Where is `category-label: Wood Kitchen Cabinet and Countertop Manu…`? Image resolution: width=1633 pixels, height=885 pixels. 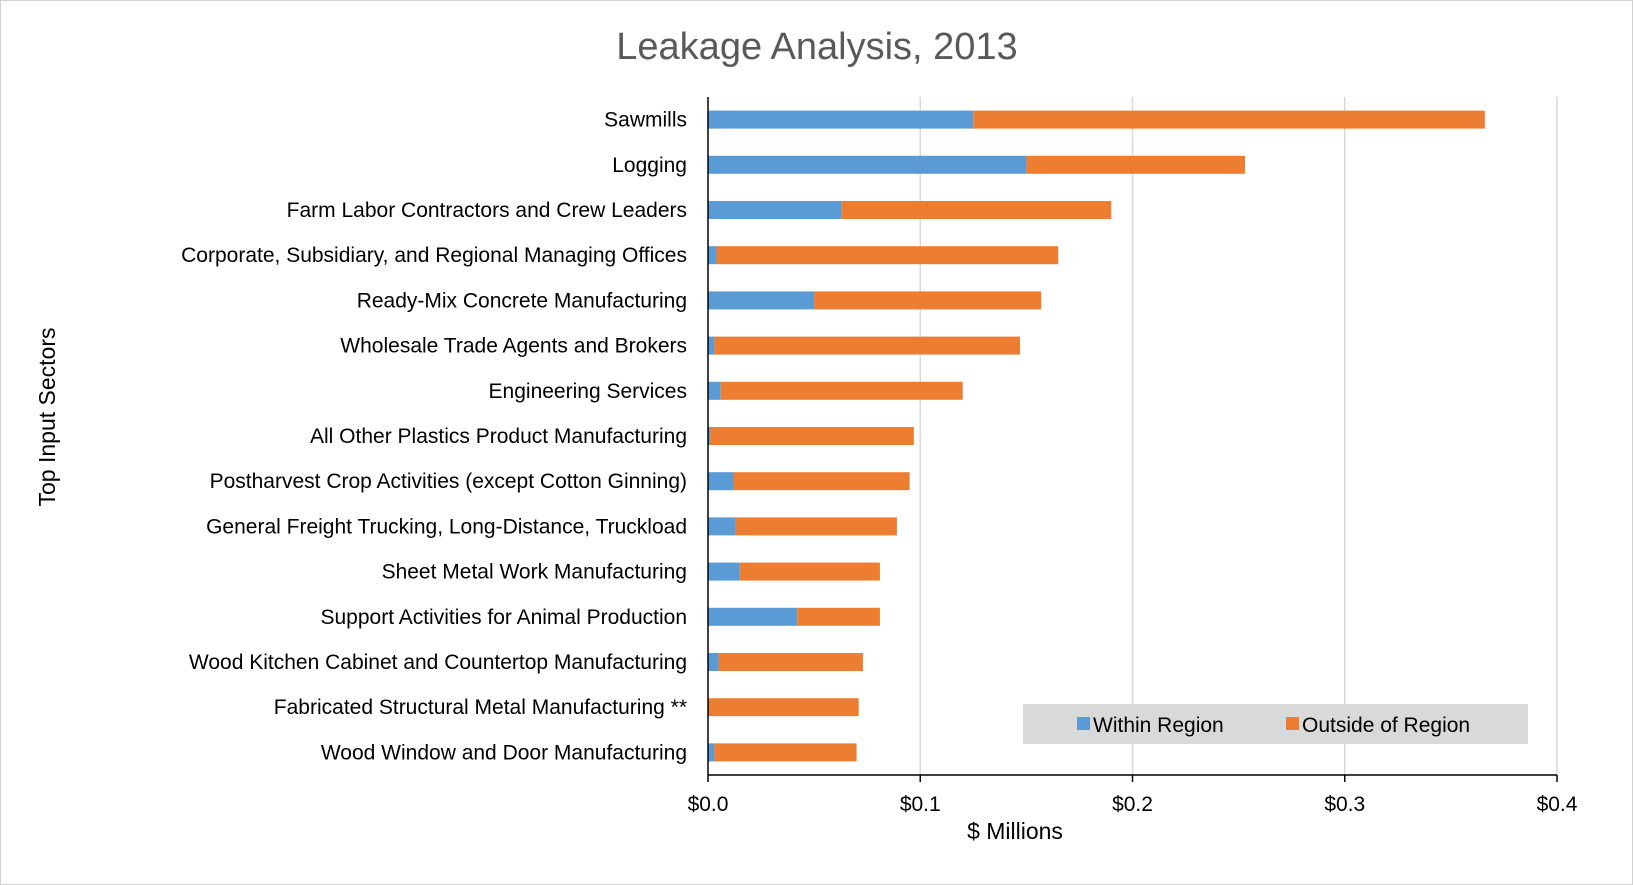 category-label: Wood Kitchen Cabinet and Countertop Manu… is located at coordinates (438, 662).